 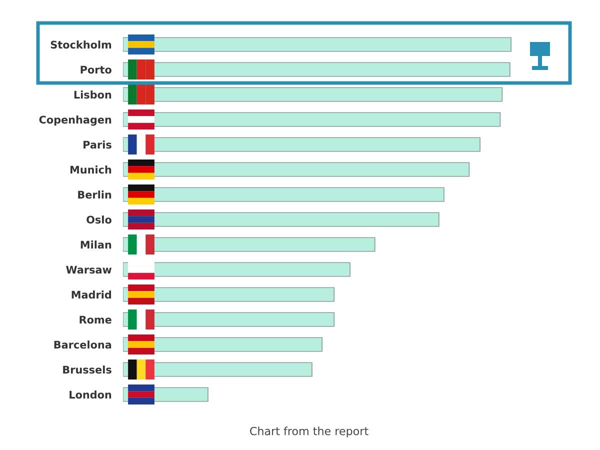 I want to click on y-tick-label: Rome, so click(x=96, y=320).